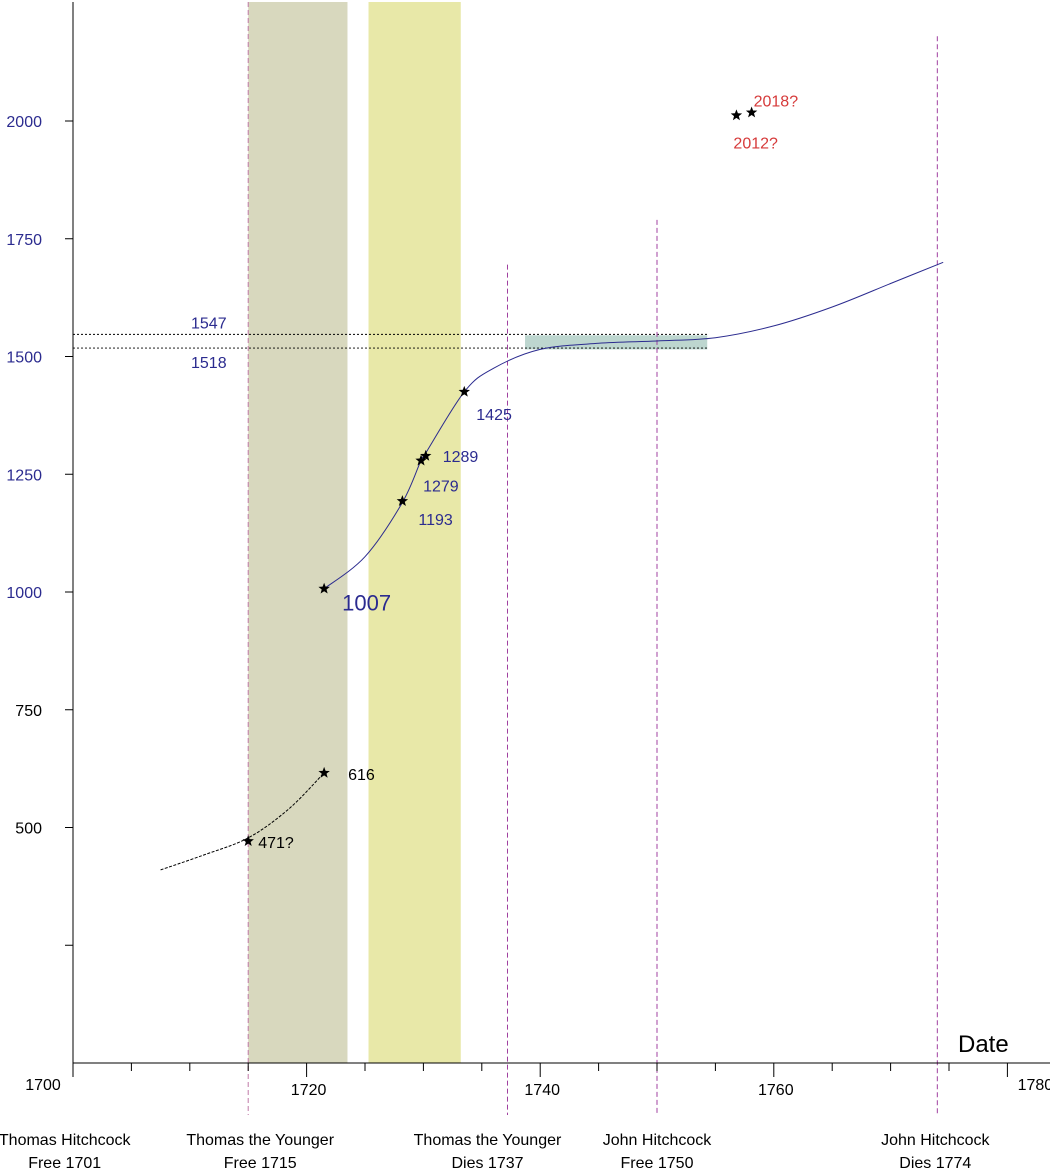 The image size is (1050, 1173). What do you see at coordinates (390, 341) in the screenshot?
I see `reference-lines` at bounding box center [390, 341].